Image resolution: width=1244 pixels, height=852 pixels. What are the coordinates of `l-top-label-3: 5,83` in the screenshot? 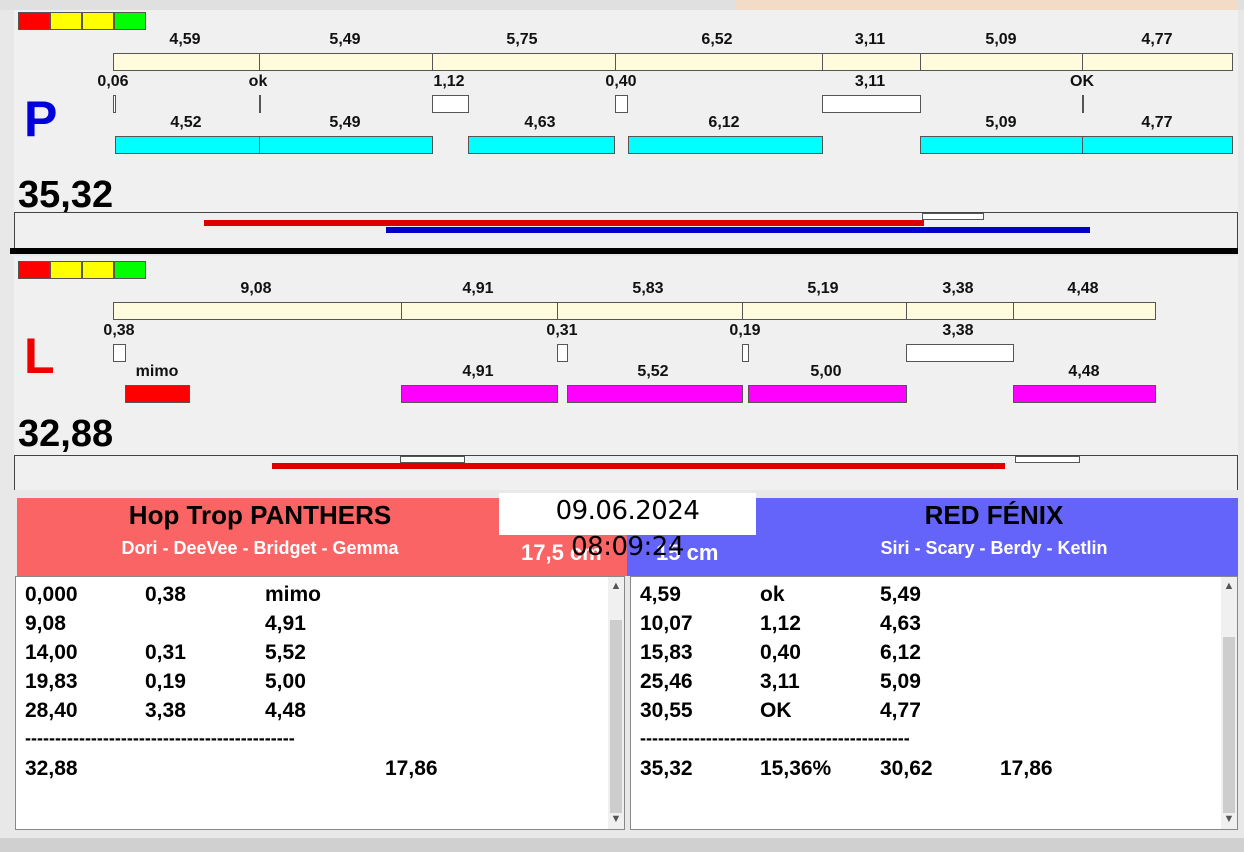 It's located at (648, 288).